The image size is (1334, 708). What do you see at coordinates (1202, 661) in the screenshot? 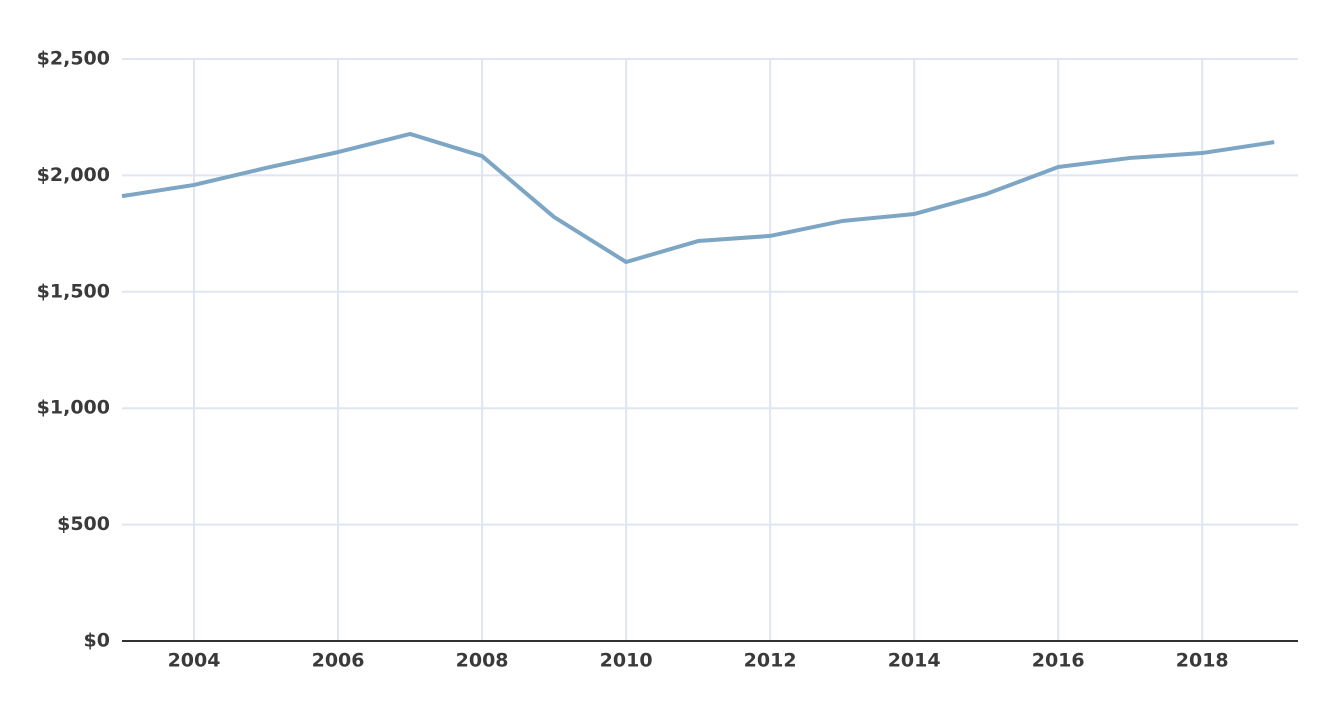
I see `x-tick-label: 2018` at bounding box center [1202, 661].